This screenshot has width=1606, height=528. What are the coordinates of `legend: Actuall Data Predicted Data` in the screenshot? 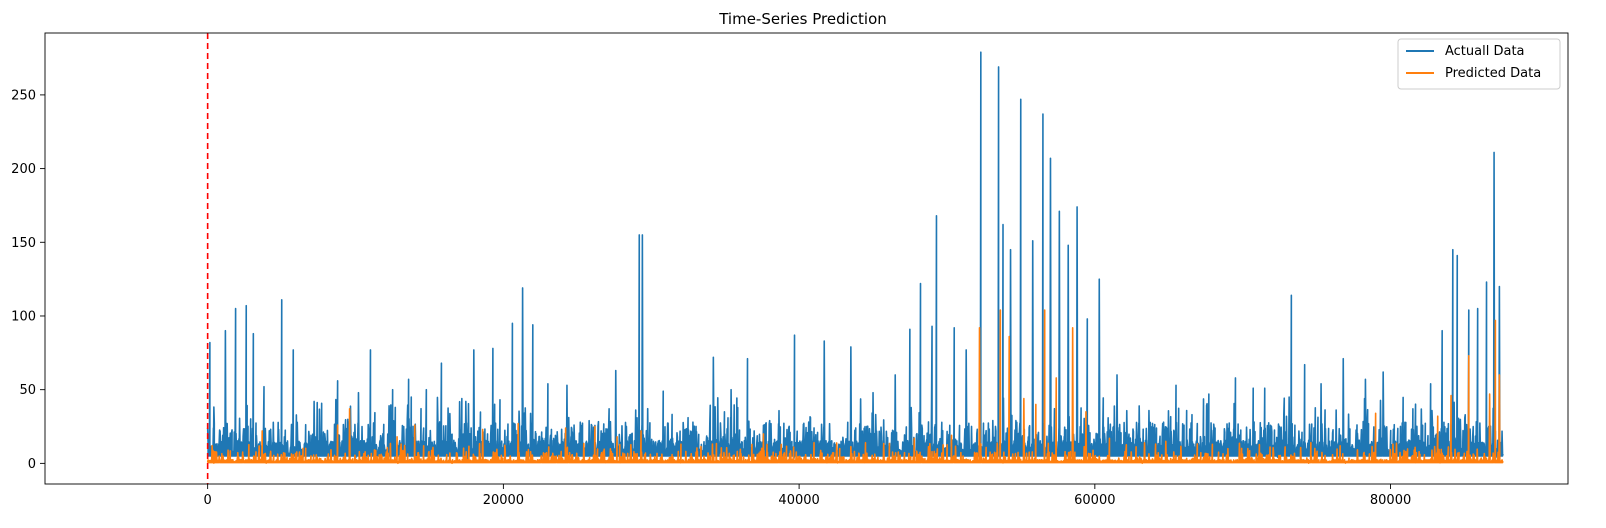 It's located at (1479, 64).